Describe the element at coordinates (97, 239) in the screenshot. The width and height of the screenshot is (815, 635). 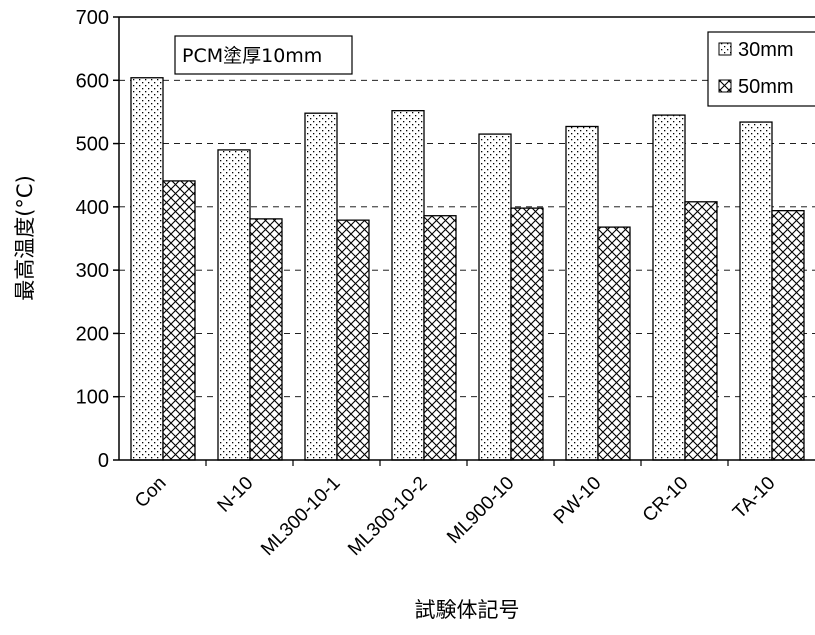
I see `y-ticks: 0 100 200 300 400 500 600 700` at that location.